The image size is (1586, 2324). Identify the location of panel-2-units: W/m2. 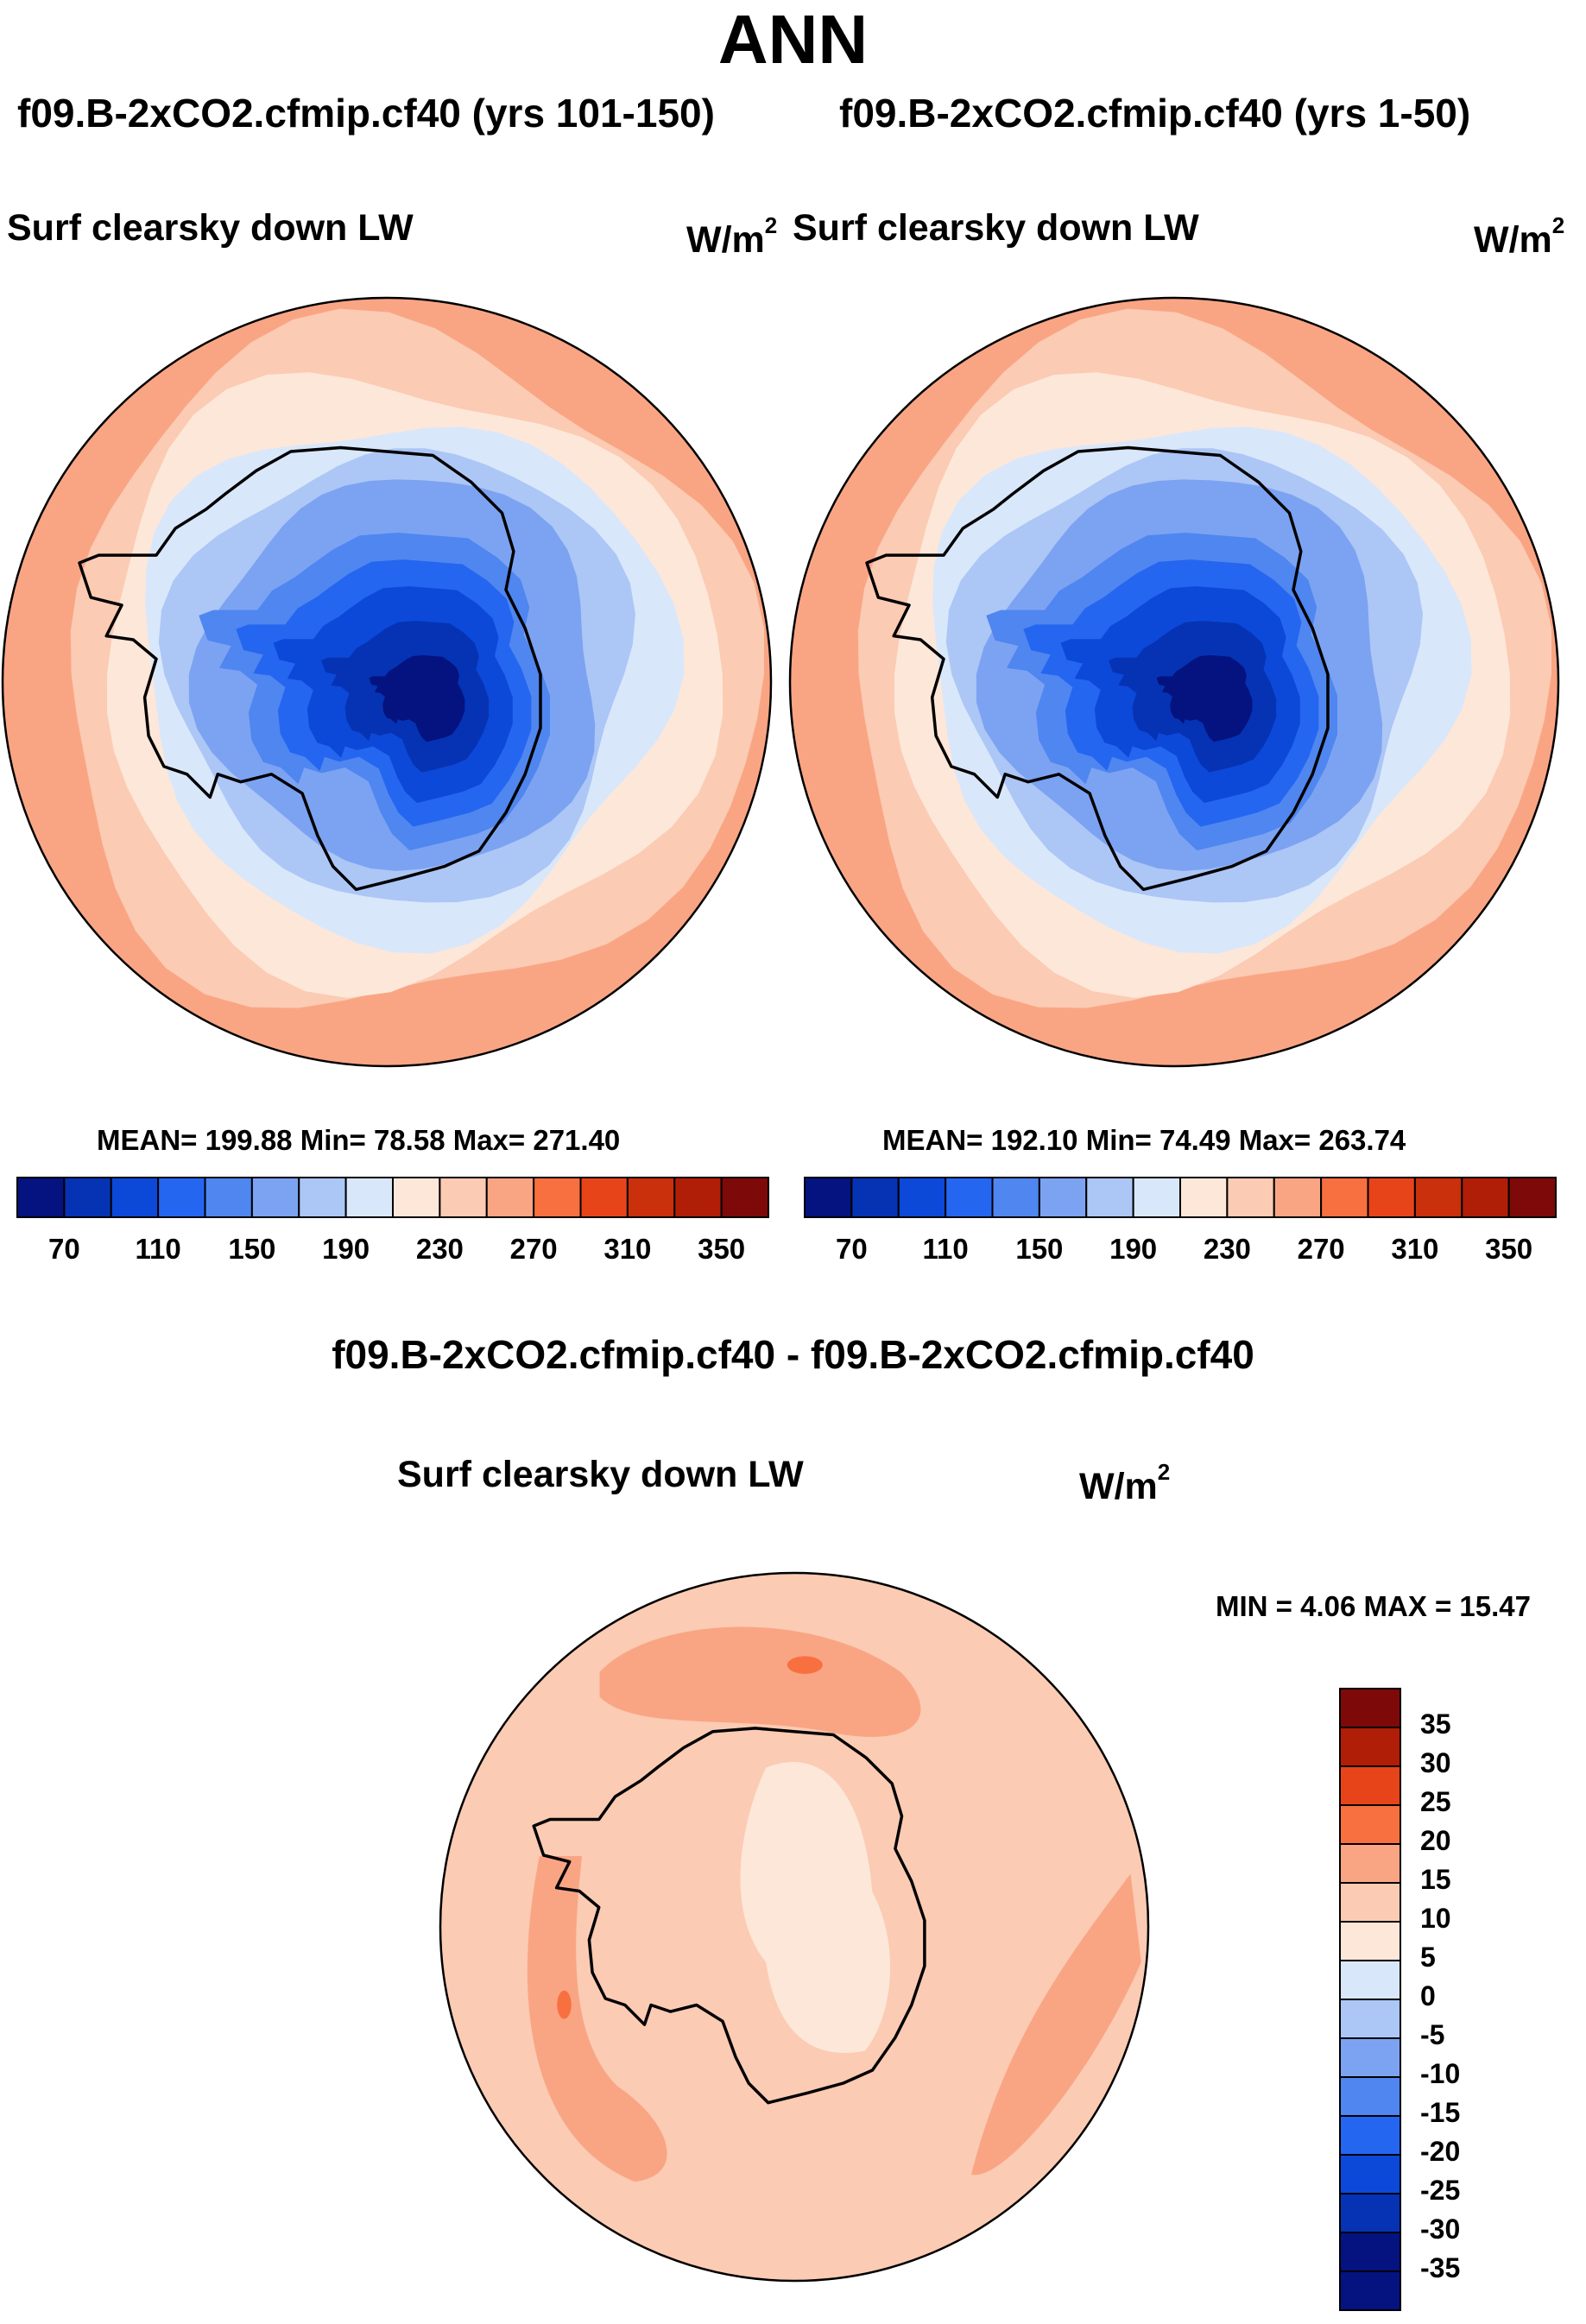
(1519, 236).